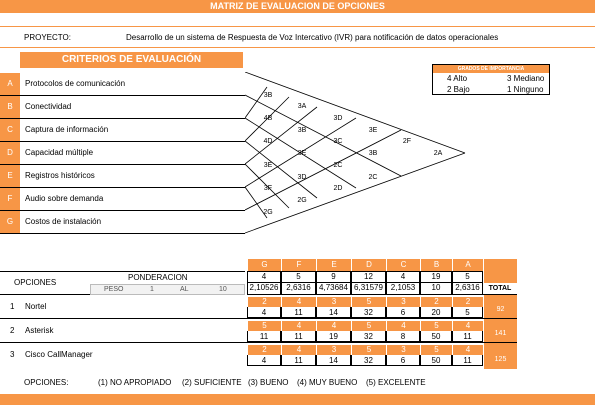 The image size is (595, 405). What do you see at coordinates (152, 289) in the screenshot?
I see `range-start: 1` at bounding box center [152, 289].